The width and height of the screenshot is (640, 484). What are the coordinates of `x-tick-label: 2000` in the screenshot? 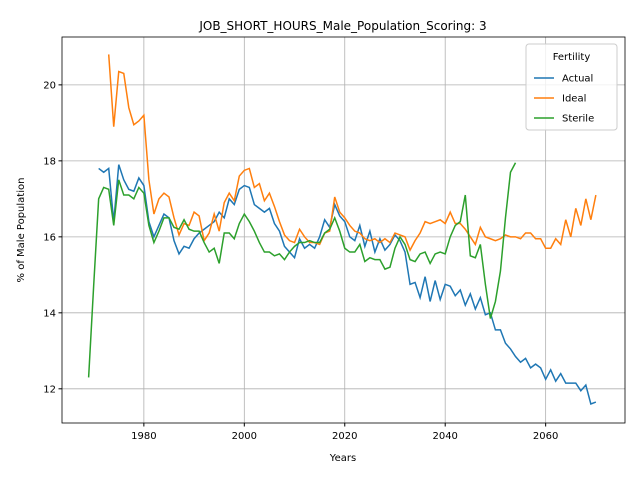 It's located at (244, 436).